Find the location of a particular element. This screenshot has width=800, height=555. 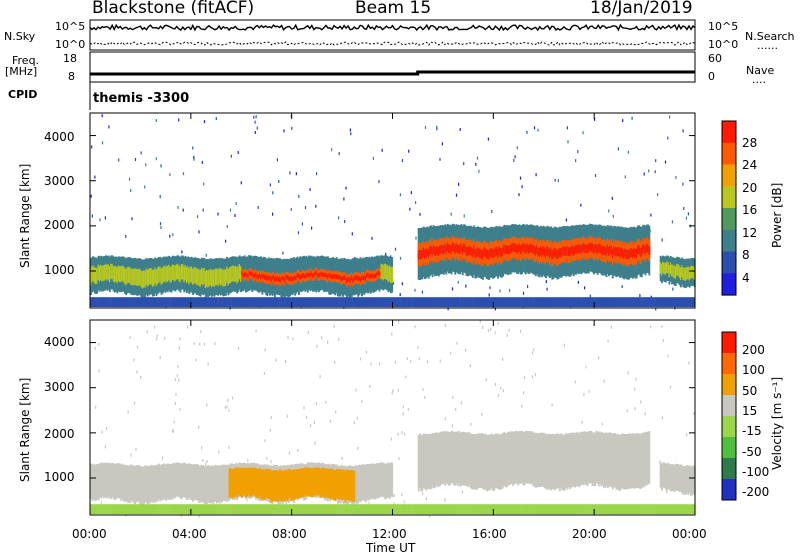

velocity-cb-tick: 100 is located at coordinates (753, 370).